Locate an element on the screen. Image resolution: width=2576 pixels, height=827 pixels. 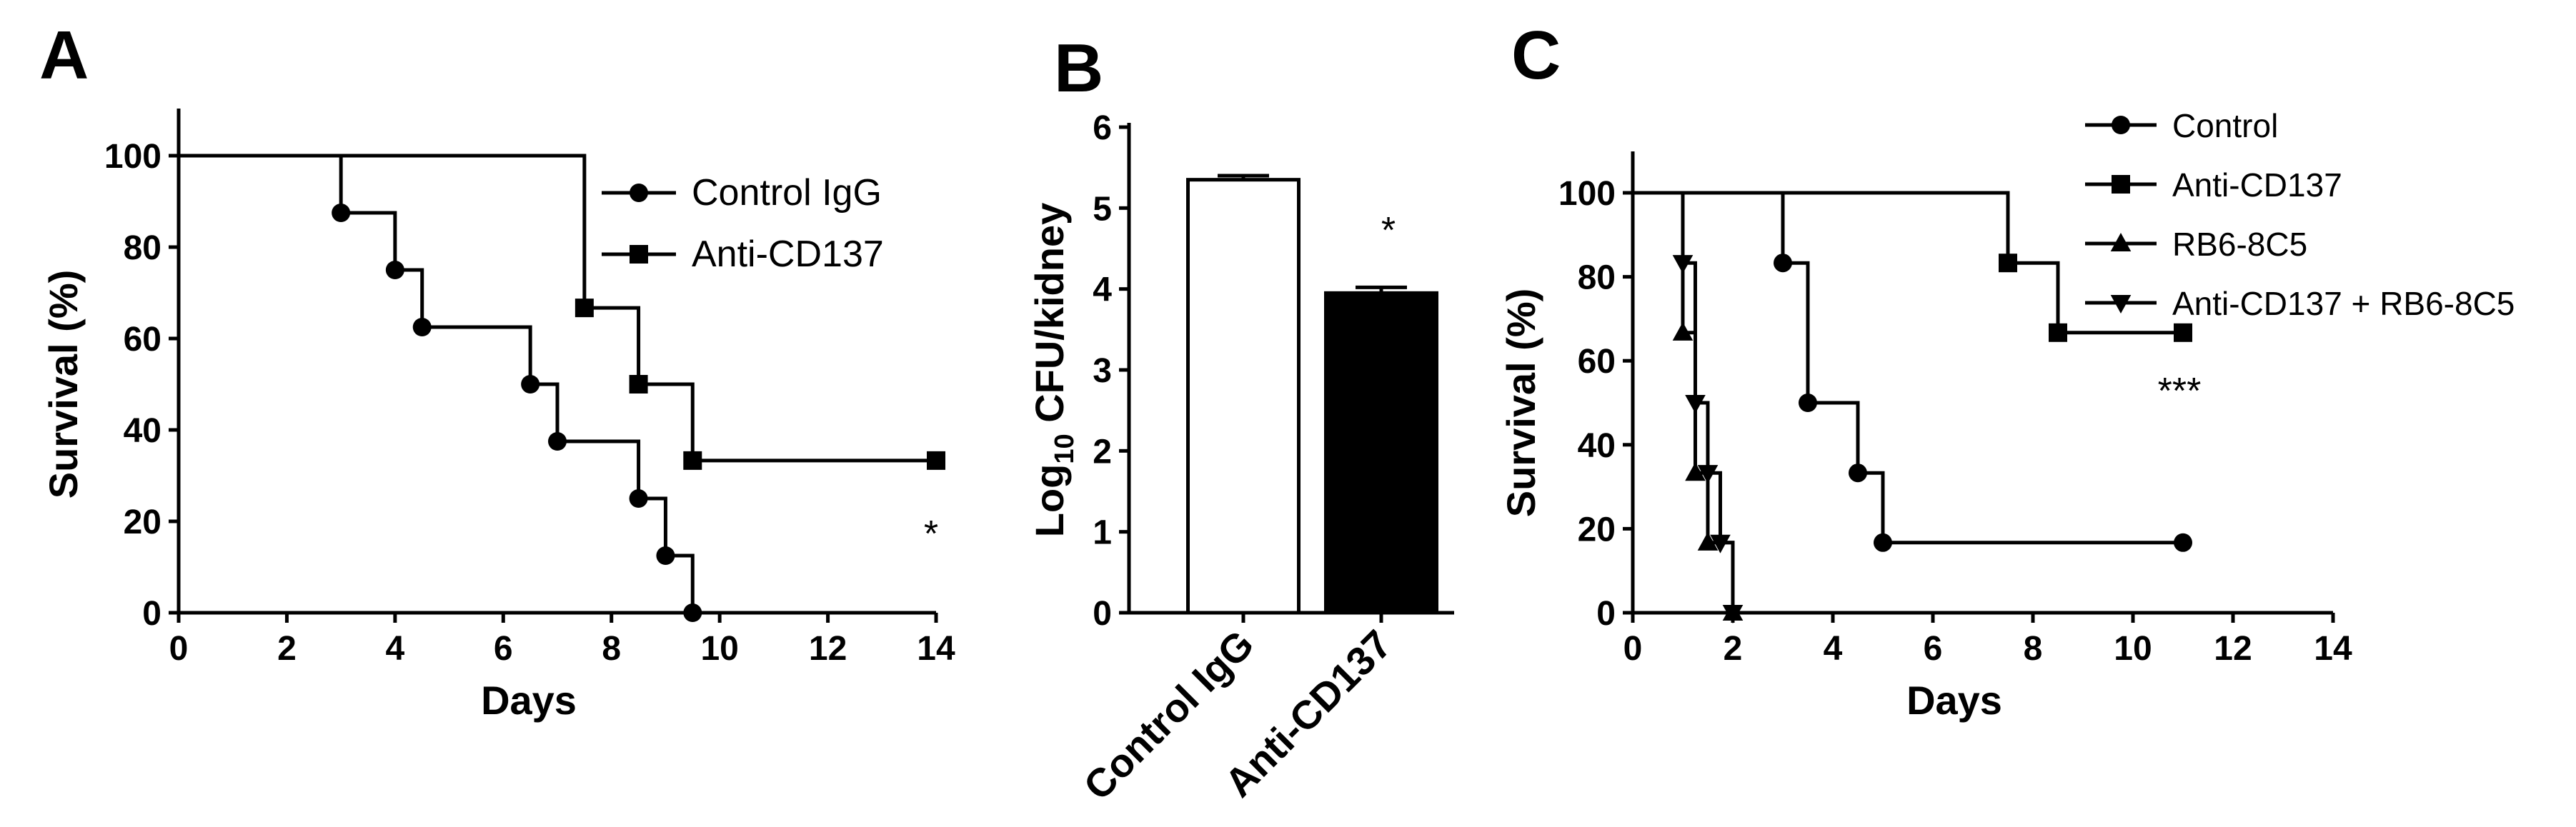
y-axis-title-sub: 10 is located at coordinates (1065, 448).